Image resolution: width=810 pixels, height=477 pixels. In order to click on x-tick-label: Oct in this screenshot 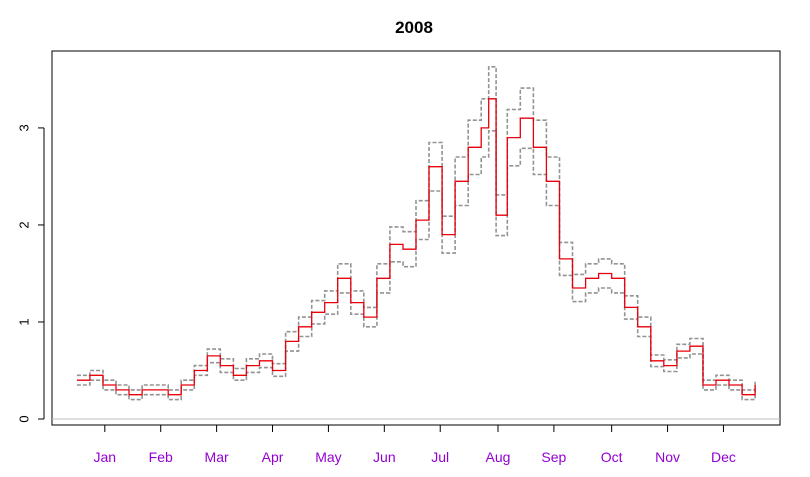, I will do `click(612, 457)`.